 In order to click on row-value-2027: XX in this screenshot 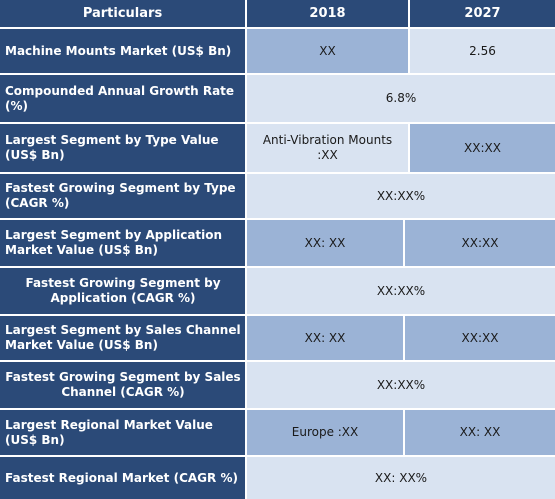, I will do `click(480, 432)`.